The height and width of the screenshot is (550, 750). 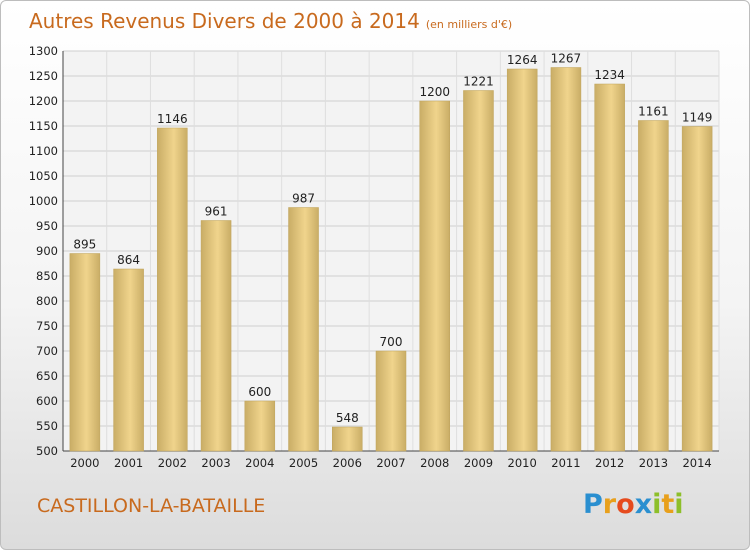 I want to click on x-tick-label: 2010, so click(x=522, y=463).